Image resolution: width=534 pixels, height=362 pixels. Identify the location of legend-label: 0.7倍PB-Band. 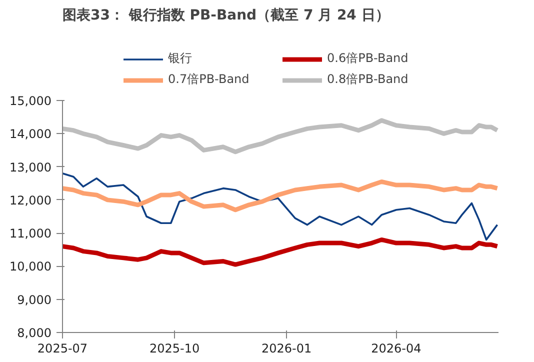
(209, 79).